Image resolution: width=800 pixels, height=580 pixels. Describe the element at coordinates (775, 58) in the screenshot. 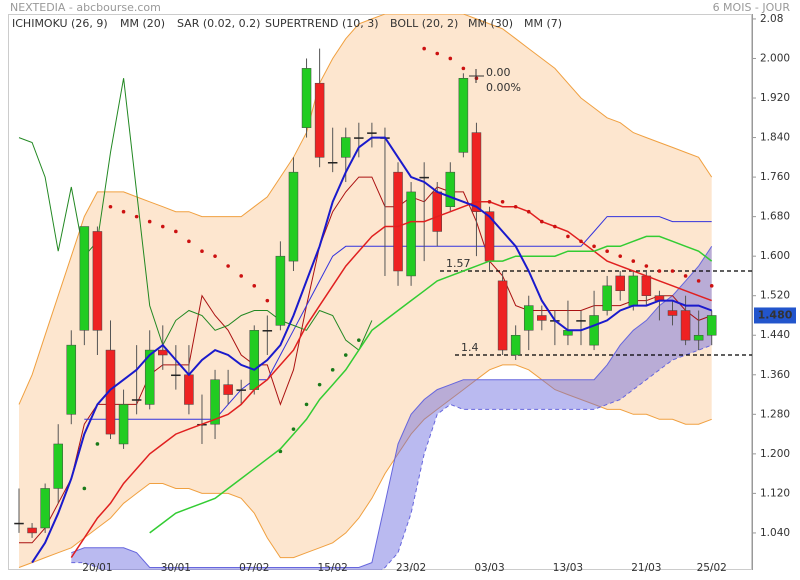

I see `y-tick-label: 2.000` at that location.